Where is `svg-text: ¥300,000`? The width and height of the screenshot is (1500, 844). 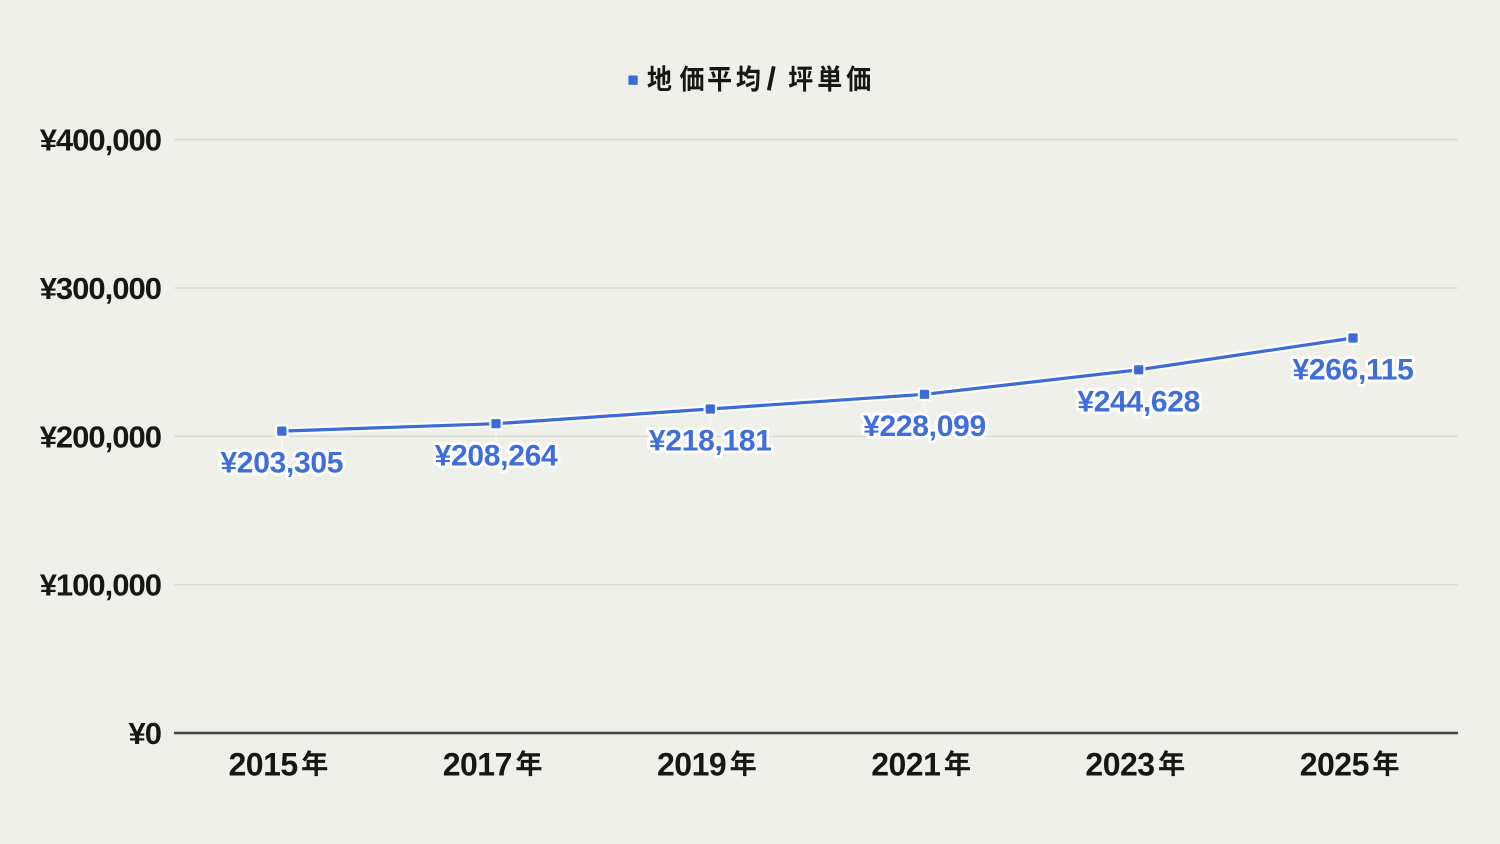 svg-text: ¥300,000 is located at coordinates (100, 288).